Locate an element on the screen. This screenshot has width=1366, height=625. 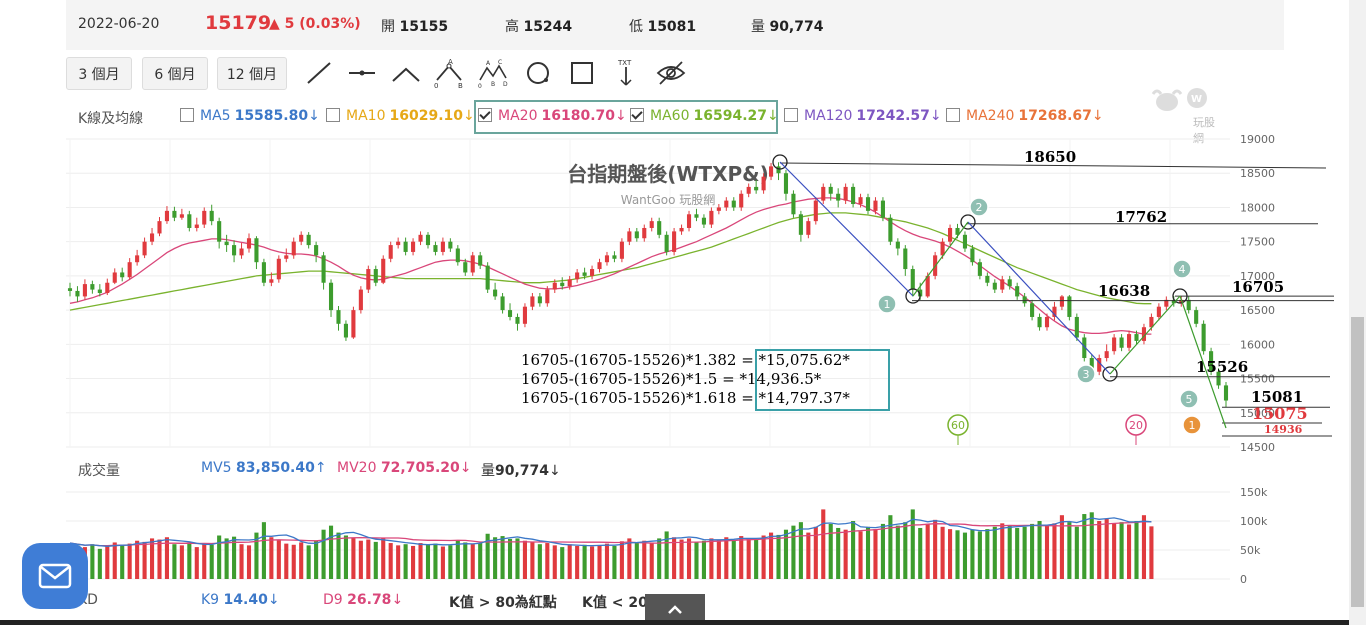
d9-name: D9 is located at coordinates (333, 600).